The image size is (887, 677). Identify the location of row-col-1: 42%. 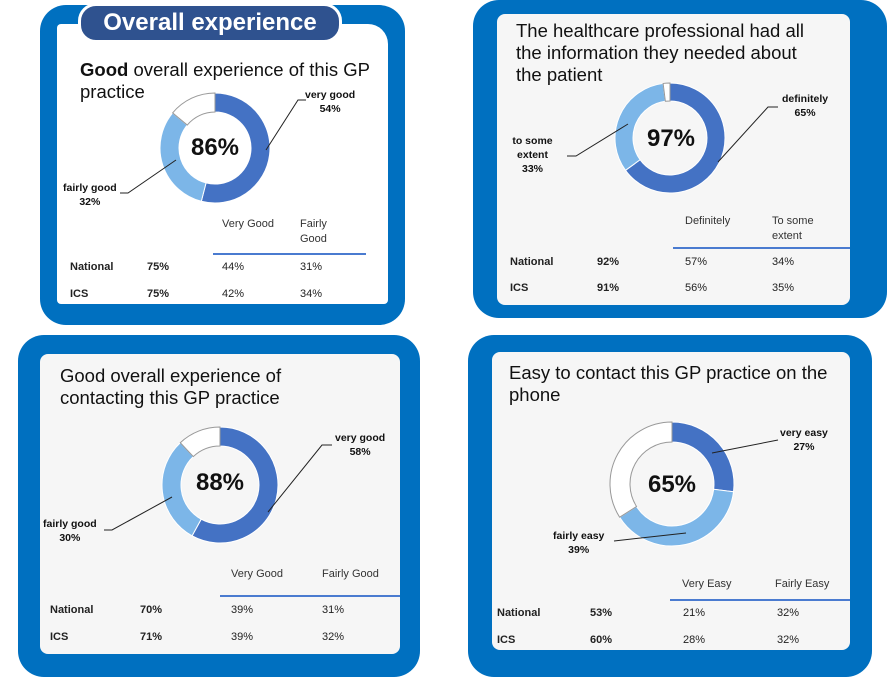
(233, 294).